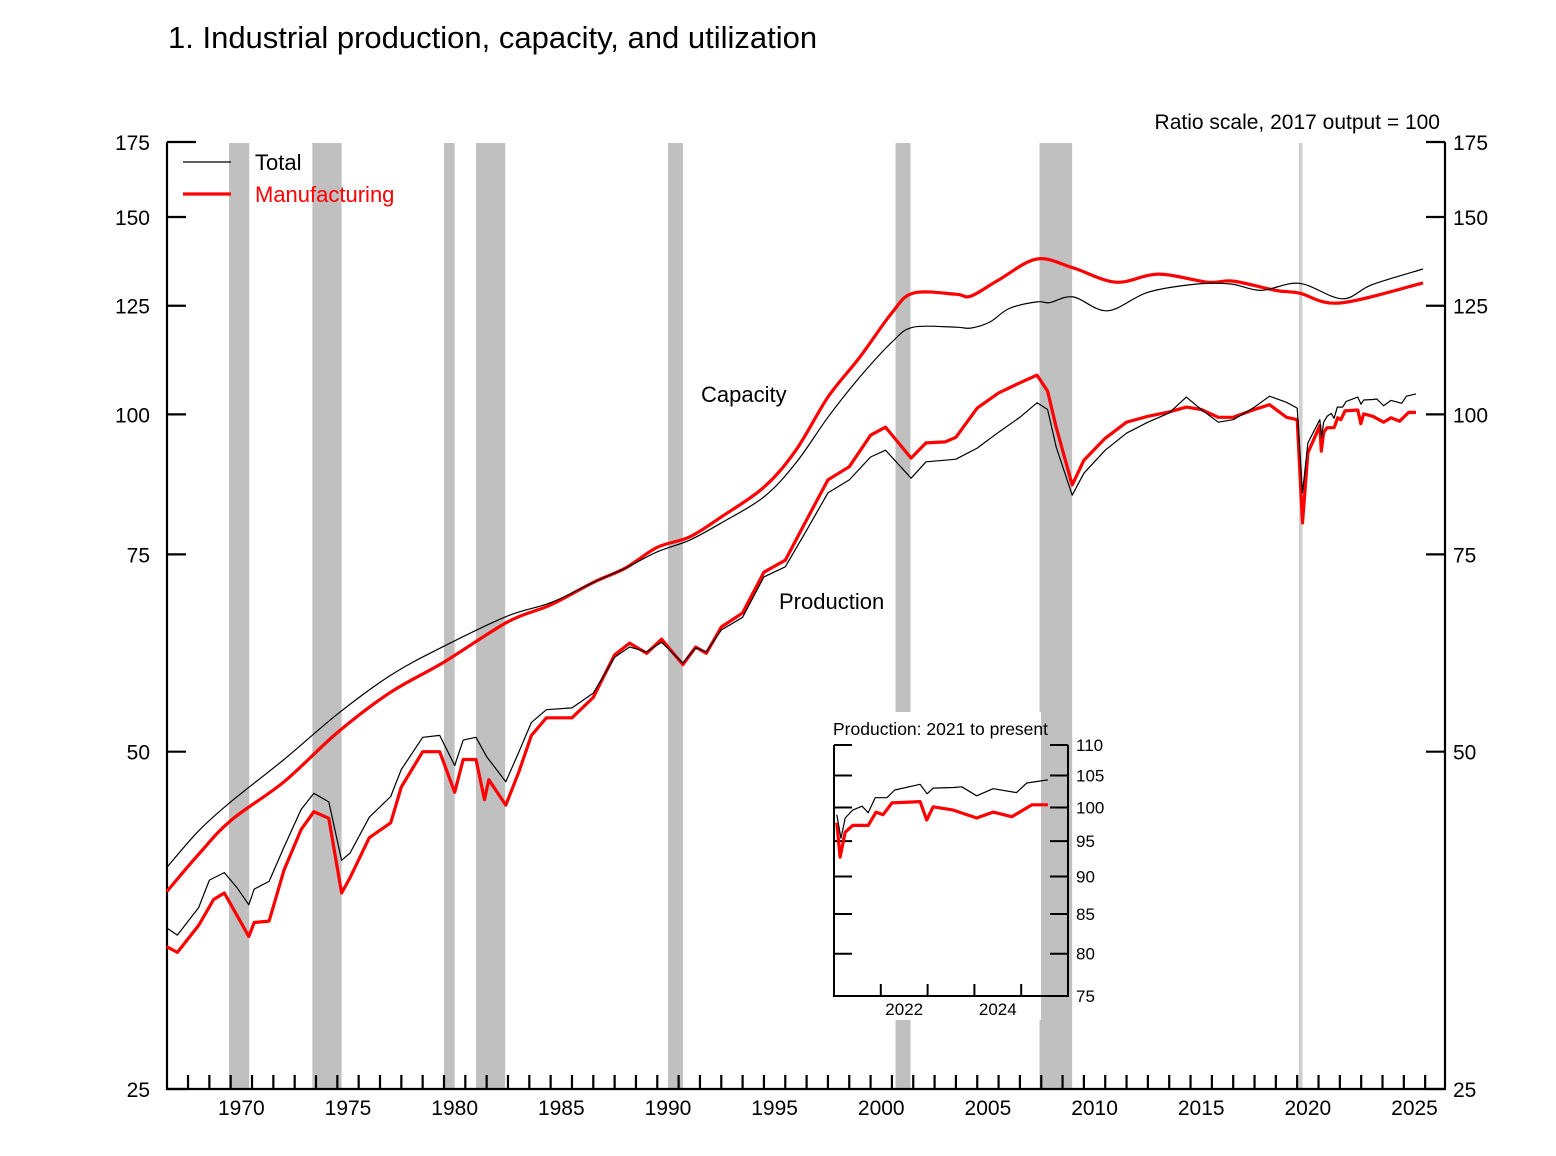  I want to click on y-tick-label-left: 175, so click(132, 143).